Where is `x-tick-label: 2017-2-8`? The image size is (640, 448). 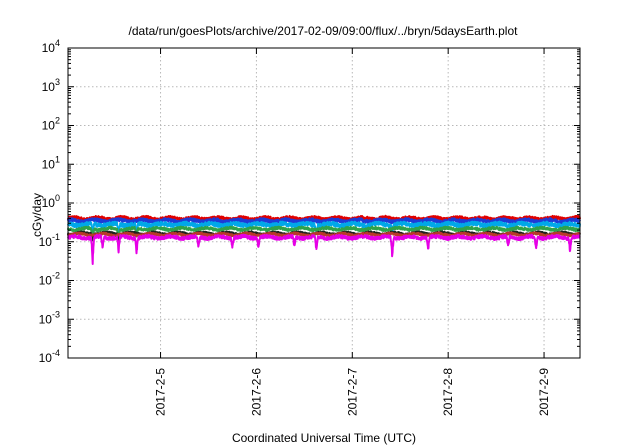 x-tick-label: 2017-2-8 is located at coordinates (448, 392).